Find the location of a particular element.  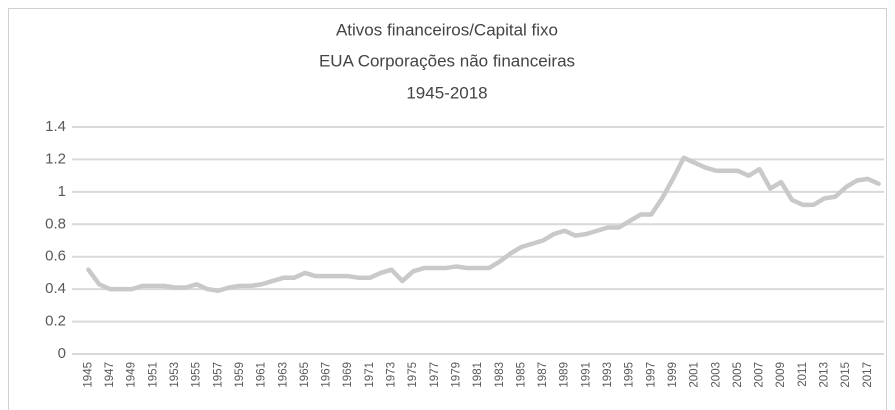

chart-subtitle: EUA Corporações não financeiras is located at coordinates (447, 60).